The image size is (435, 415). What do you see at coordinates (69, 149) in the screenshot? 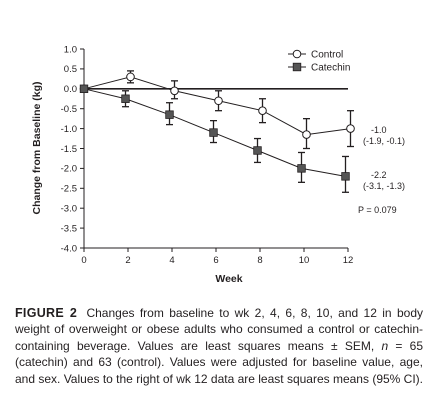
I see `y-tick-label: -1.5` at bounding box center [69, 149].